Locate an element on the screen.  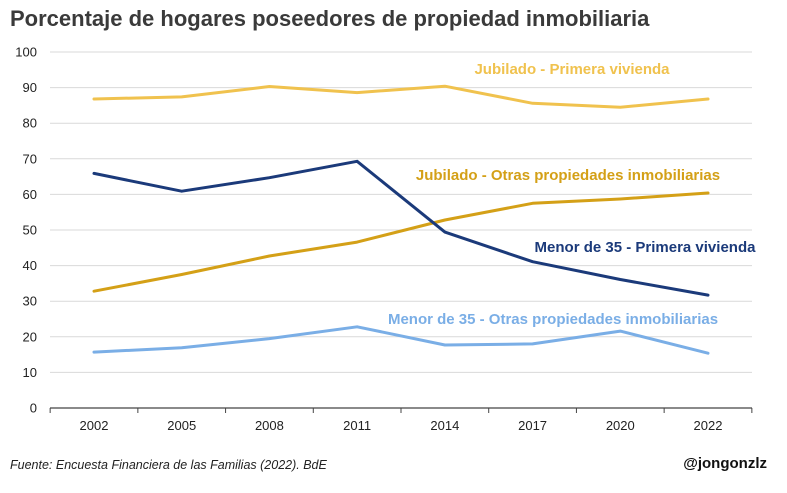
data-point-menor-de-35-primera-vivienda-2017 is located at coordinates (532, 261).